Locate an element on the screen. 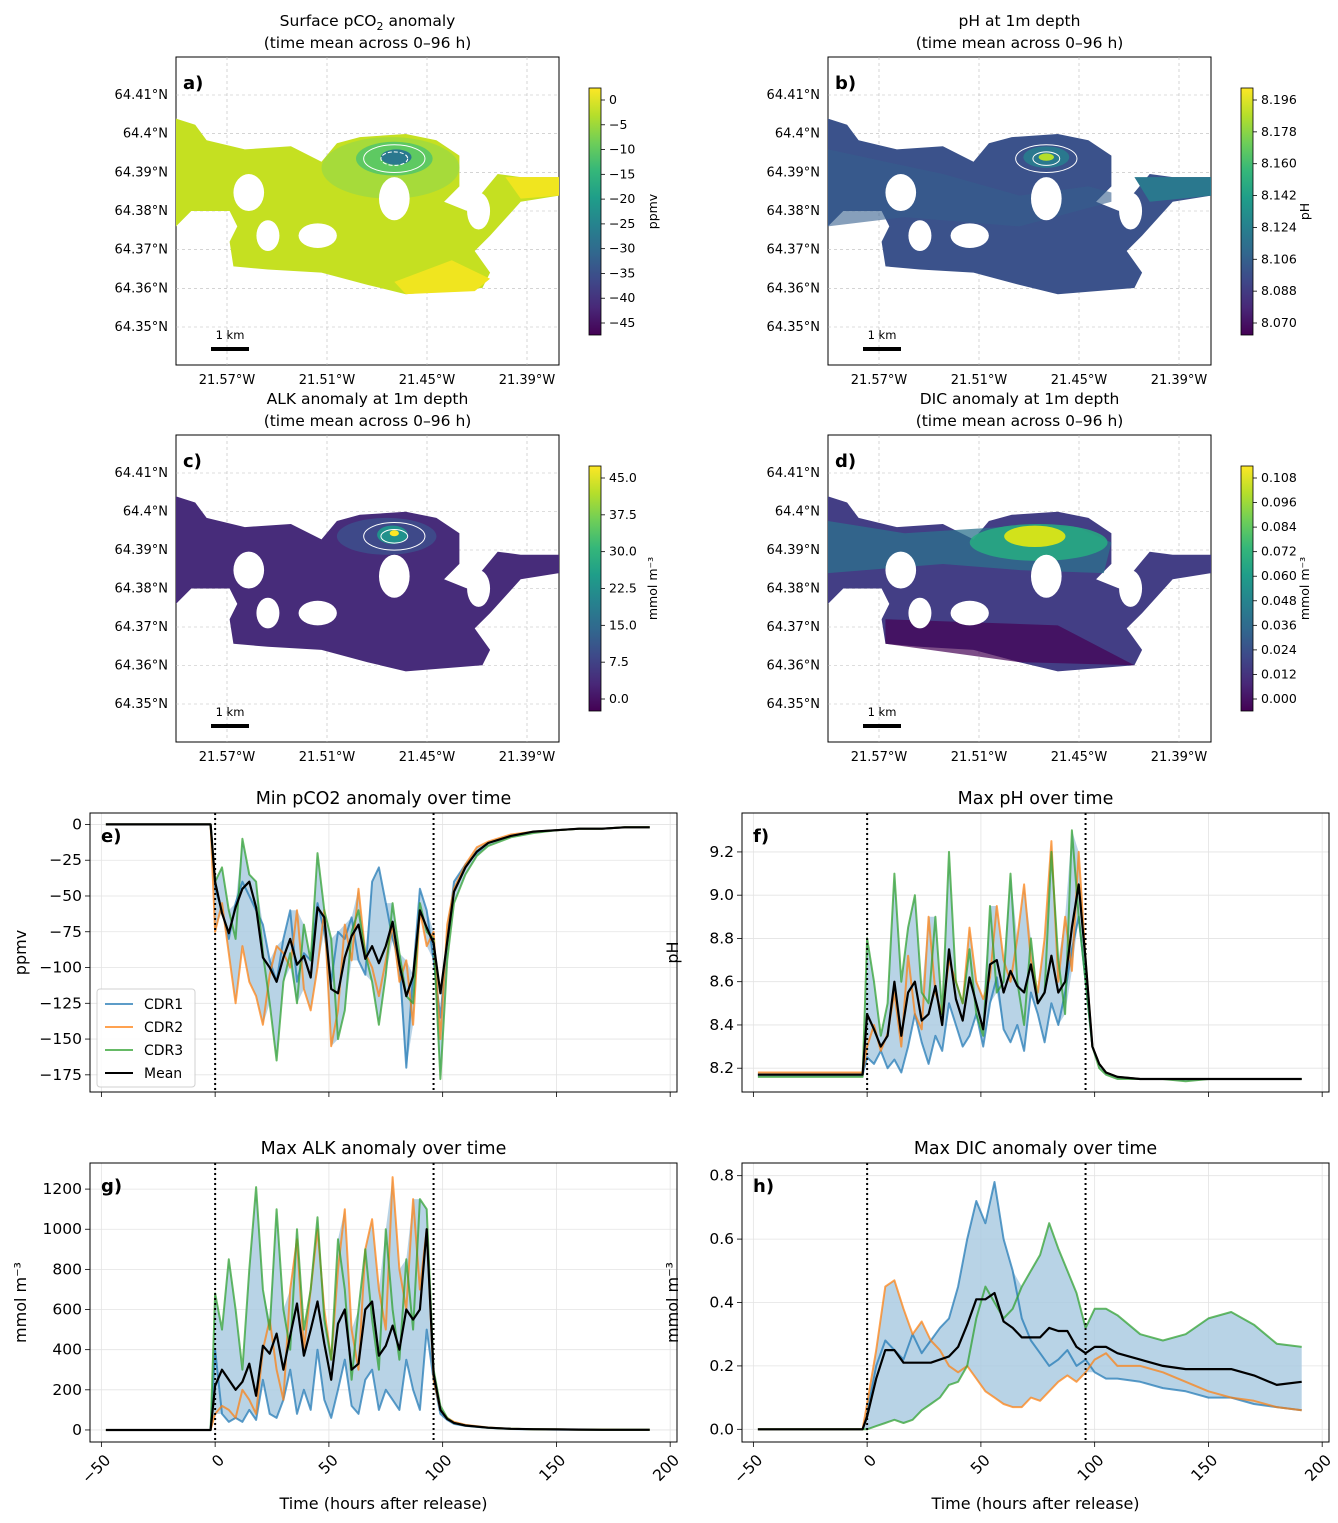 This screenshot has height=1523, width=1338. y-tick-label: 600 is located at coordinates (67, 1310).